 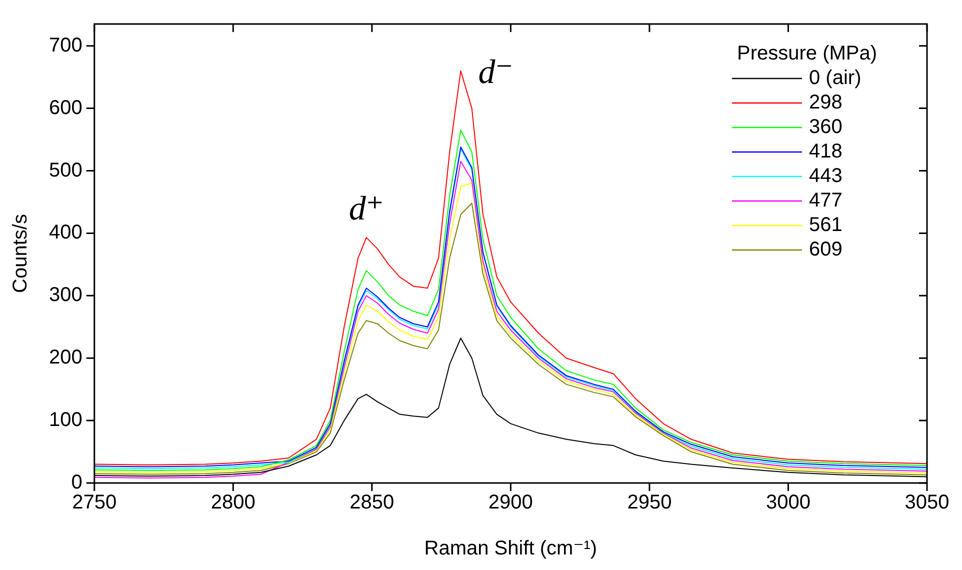 What do you see at coordinates (825, 103) in the screenshot?
I see `legend-label: 298` at bounding box center [825, 103].